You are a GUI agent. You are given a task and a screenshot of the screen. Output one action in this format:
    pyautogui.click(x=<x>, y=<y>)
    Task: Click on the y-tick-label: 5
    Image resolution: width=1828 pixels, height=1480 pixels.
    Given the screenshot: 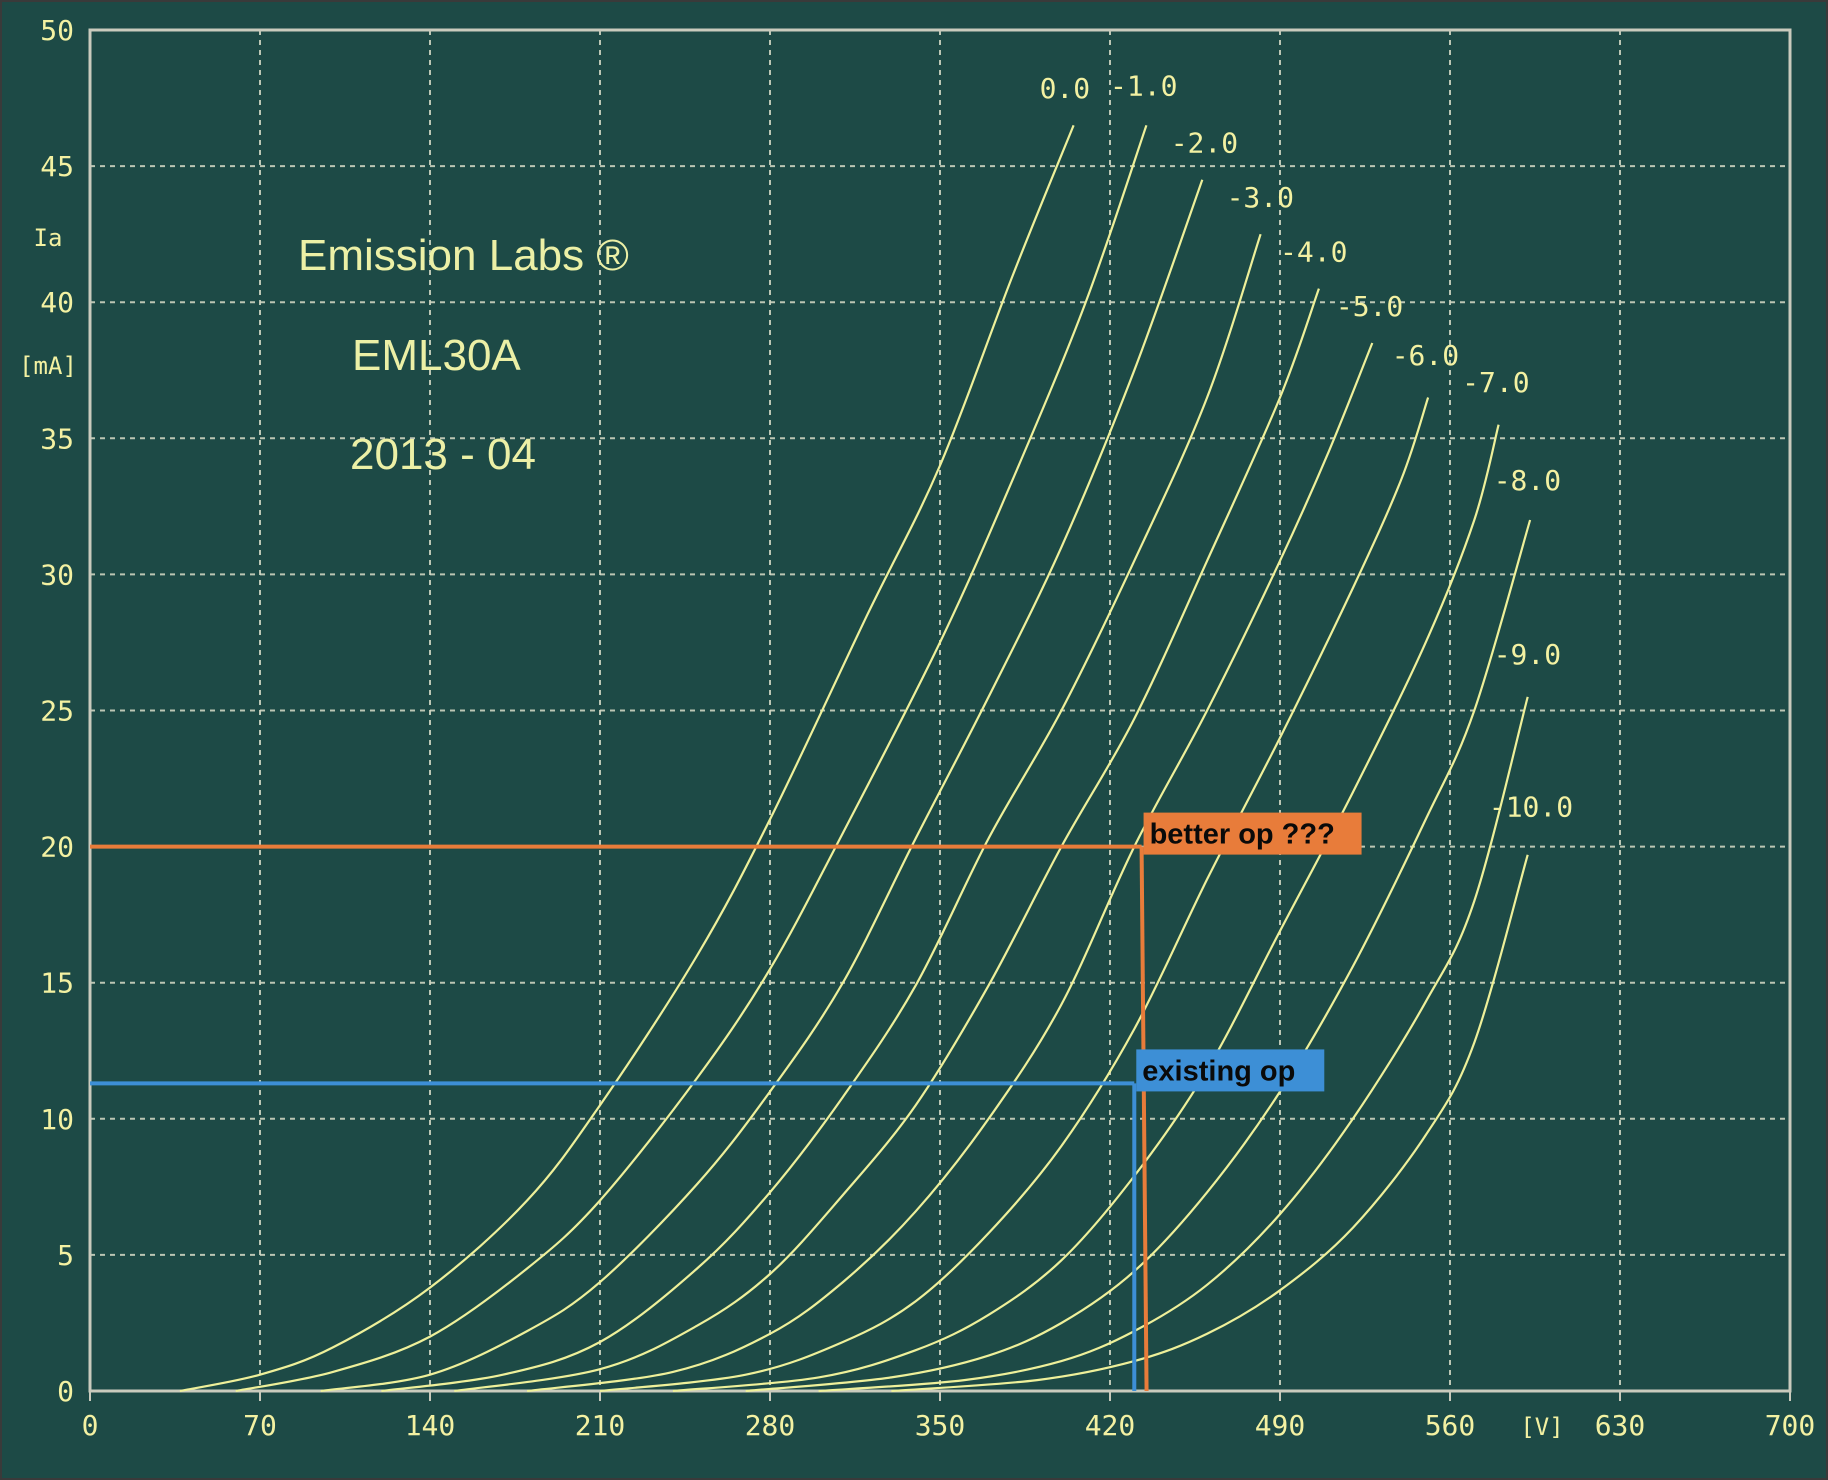 What is the action you would take?
    pyautogui.click(x=65, y=1255)
    